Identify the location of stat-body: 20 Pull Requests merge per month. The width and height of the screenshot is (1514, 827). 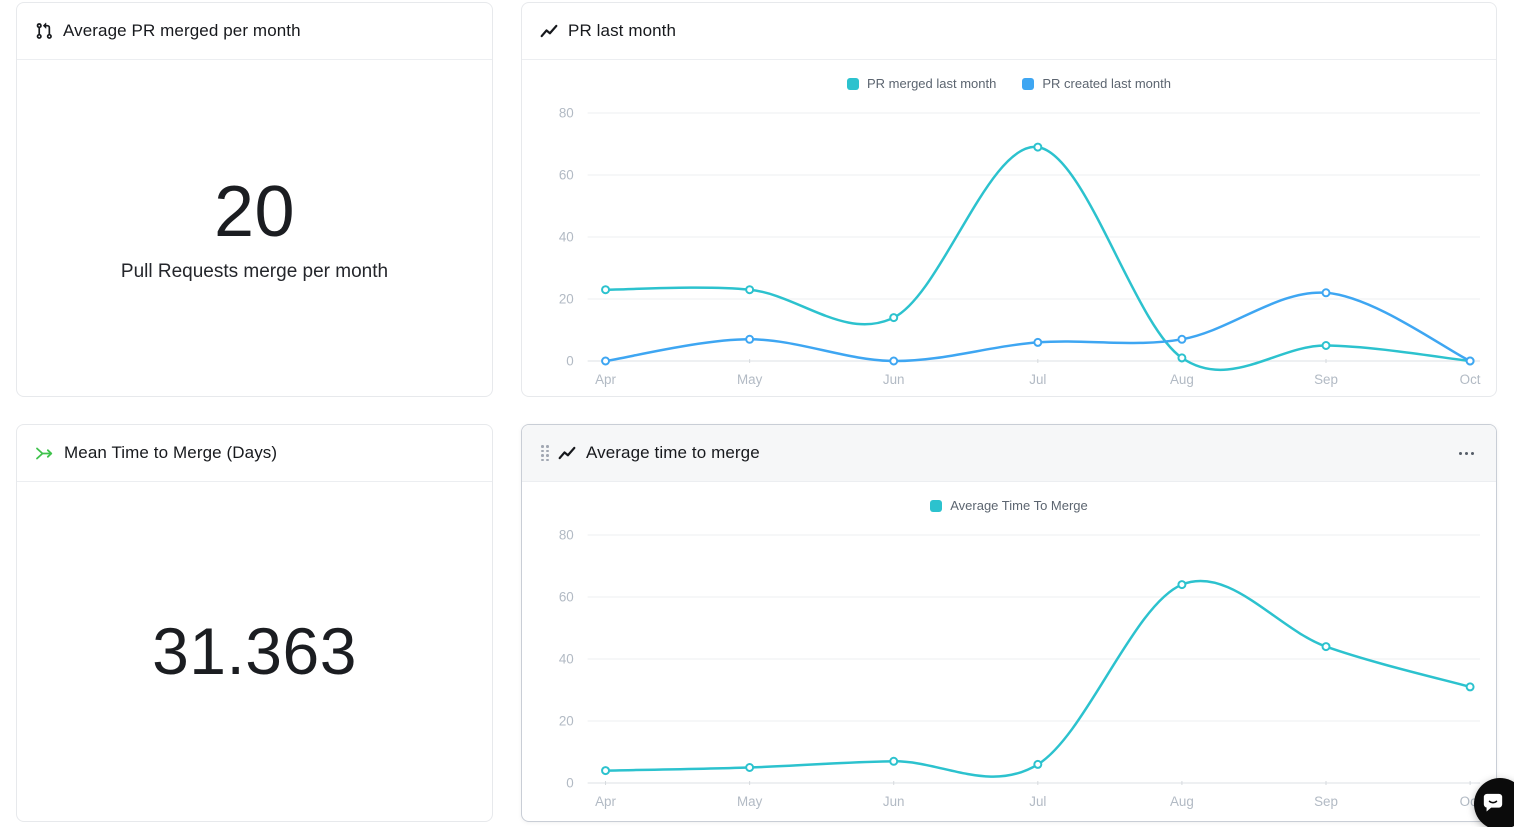
(254, 228).